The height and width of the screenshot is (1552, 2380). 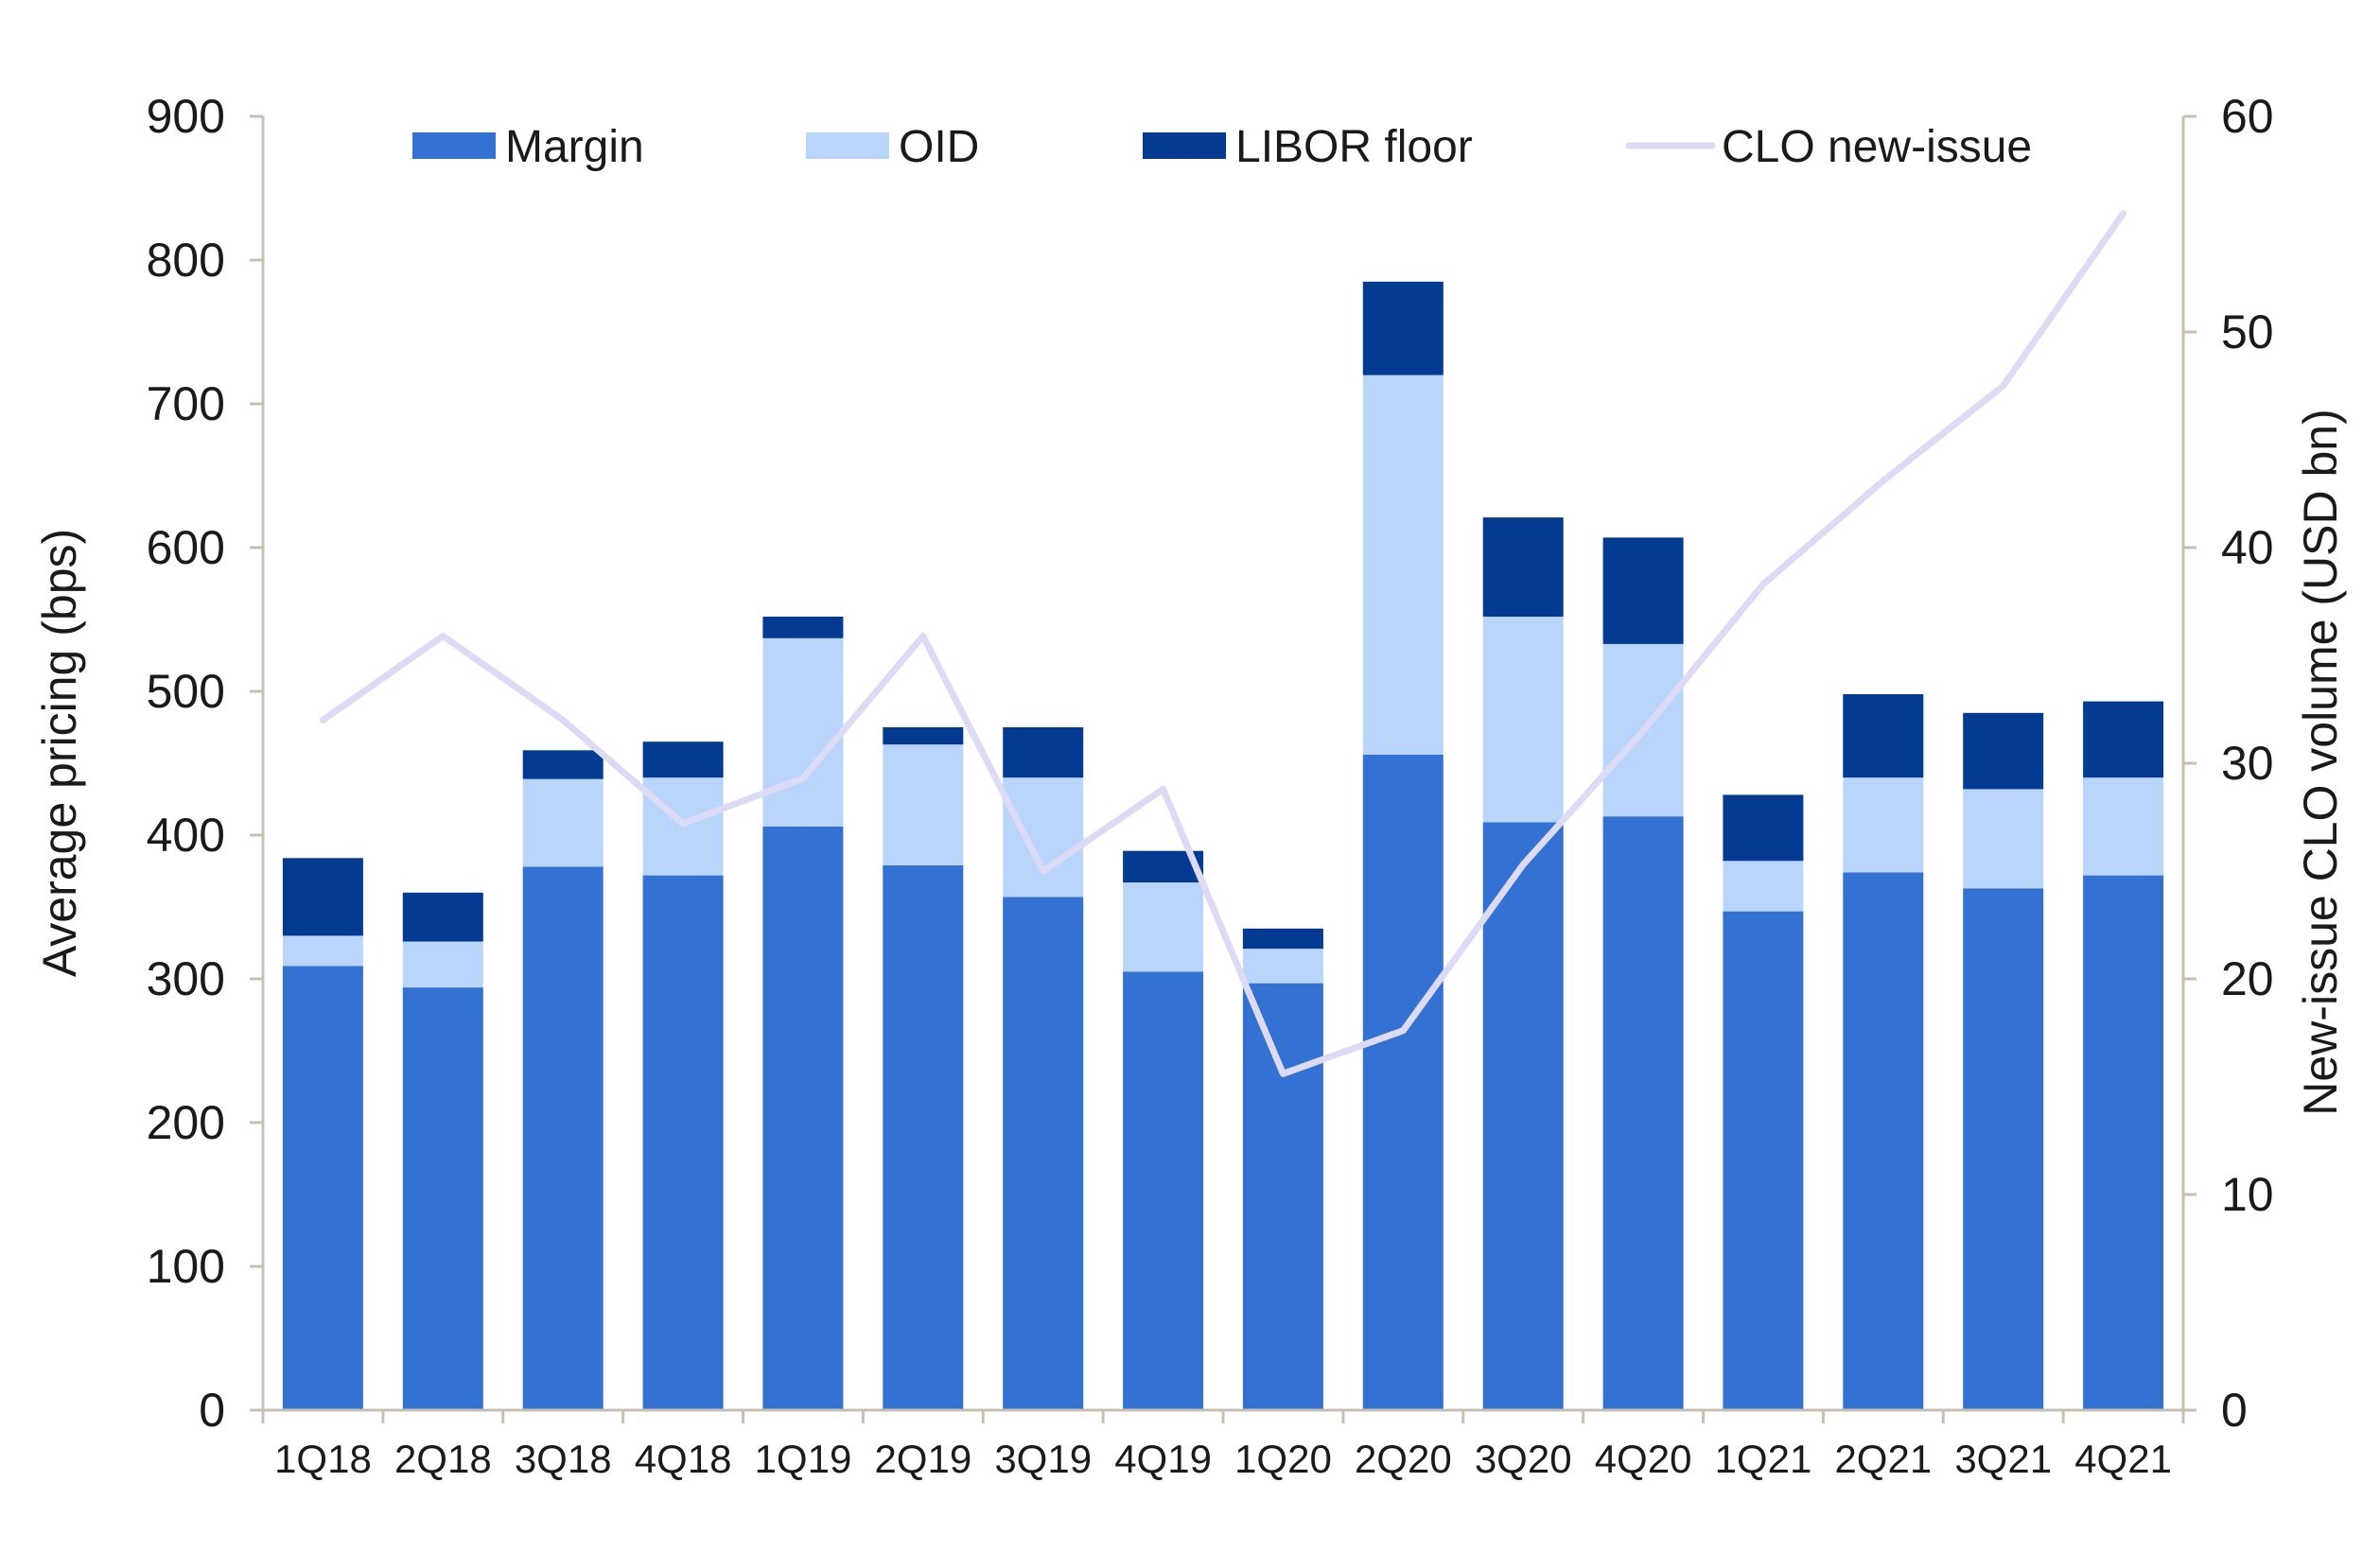 I want to click on y-tick-label: 100, so click(x=186, y=1266).